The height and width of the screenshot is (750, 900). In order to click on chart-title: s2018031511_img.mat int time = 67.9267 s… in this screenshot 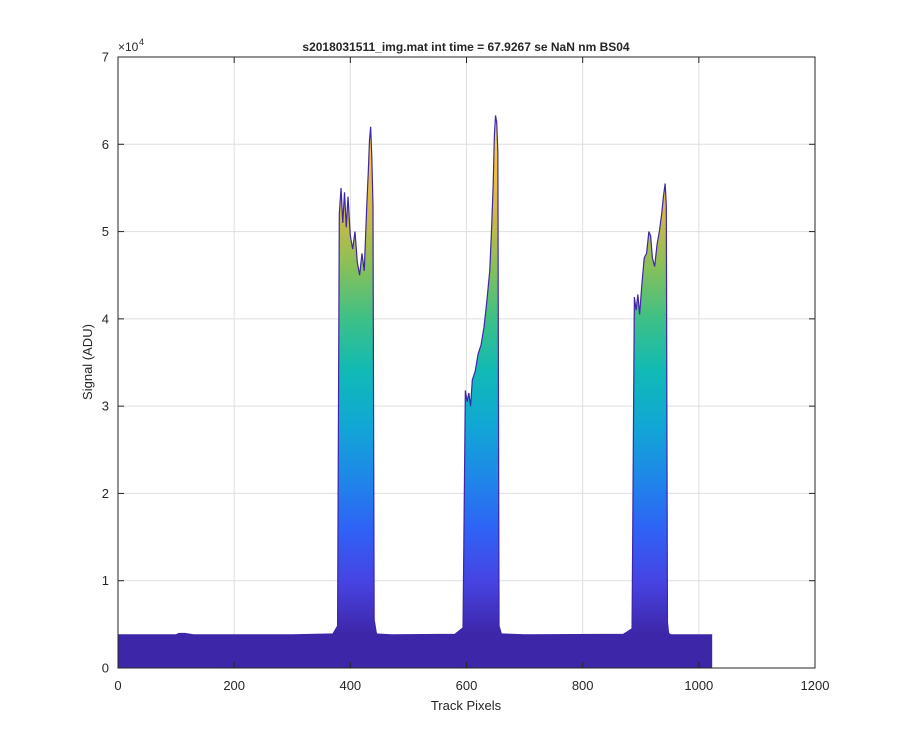, I will do `click(466, 47)`.